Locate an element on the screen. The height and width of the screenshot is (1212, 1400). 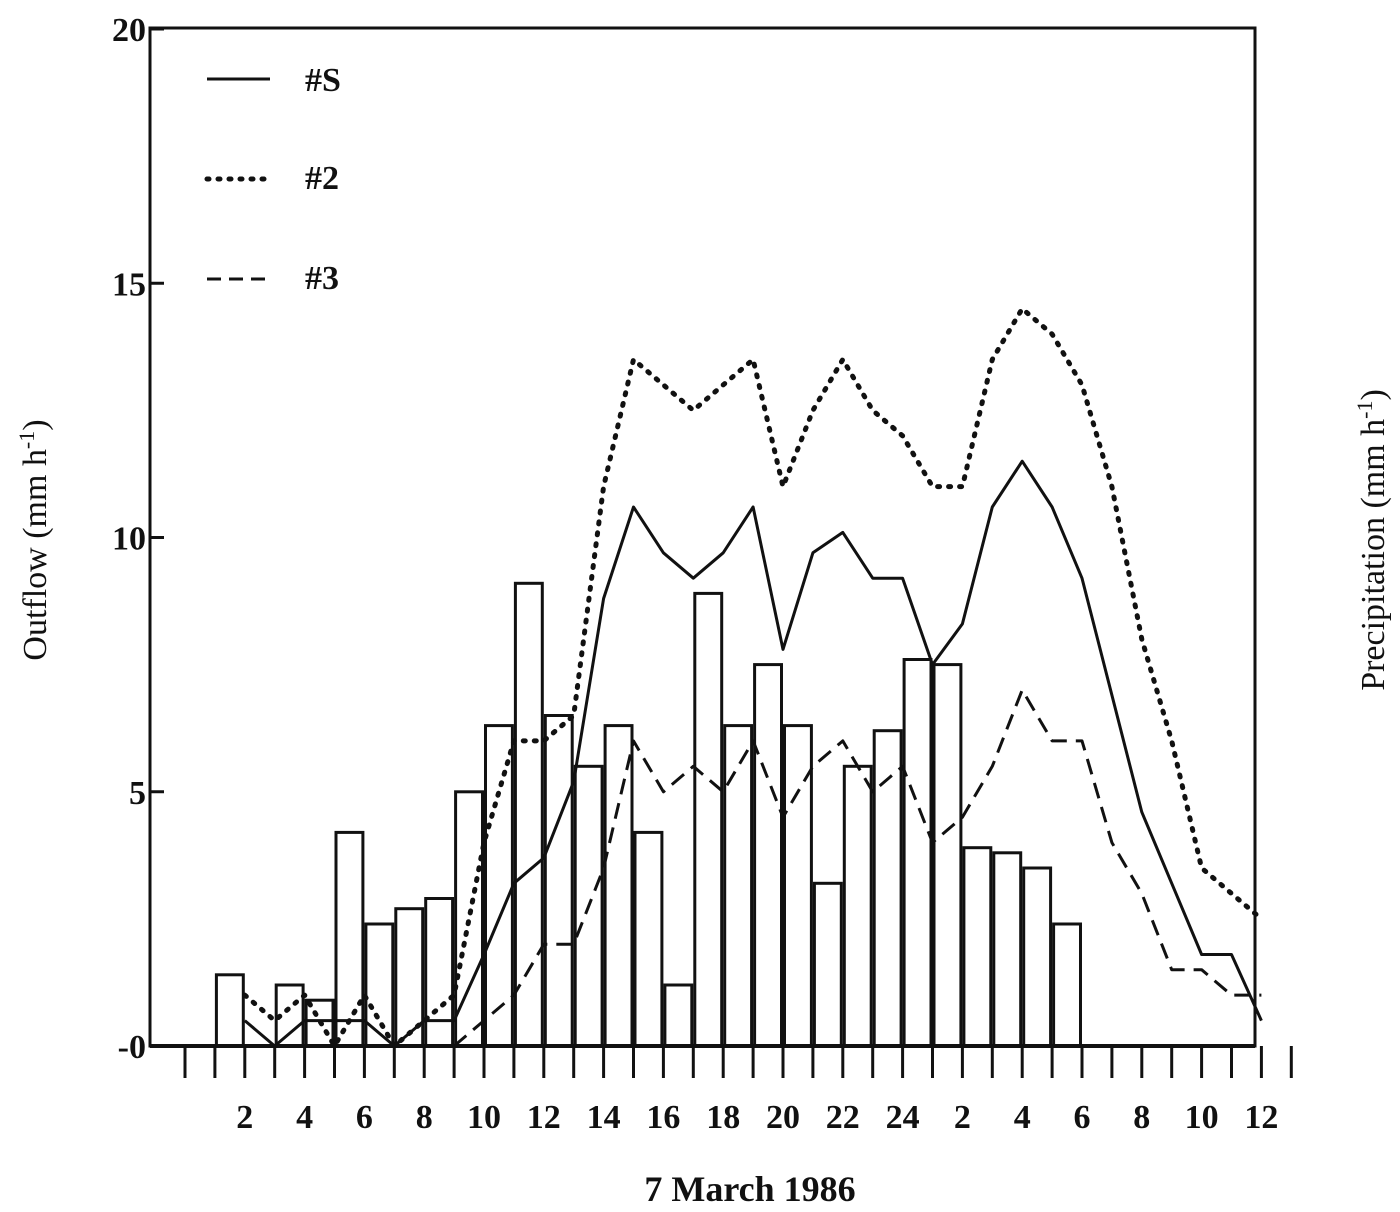
y-tick-label: 20 is located at coordinates (129, 30).